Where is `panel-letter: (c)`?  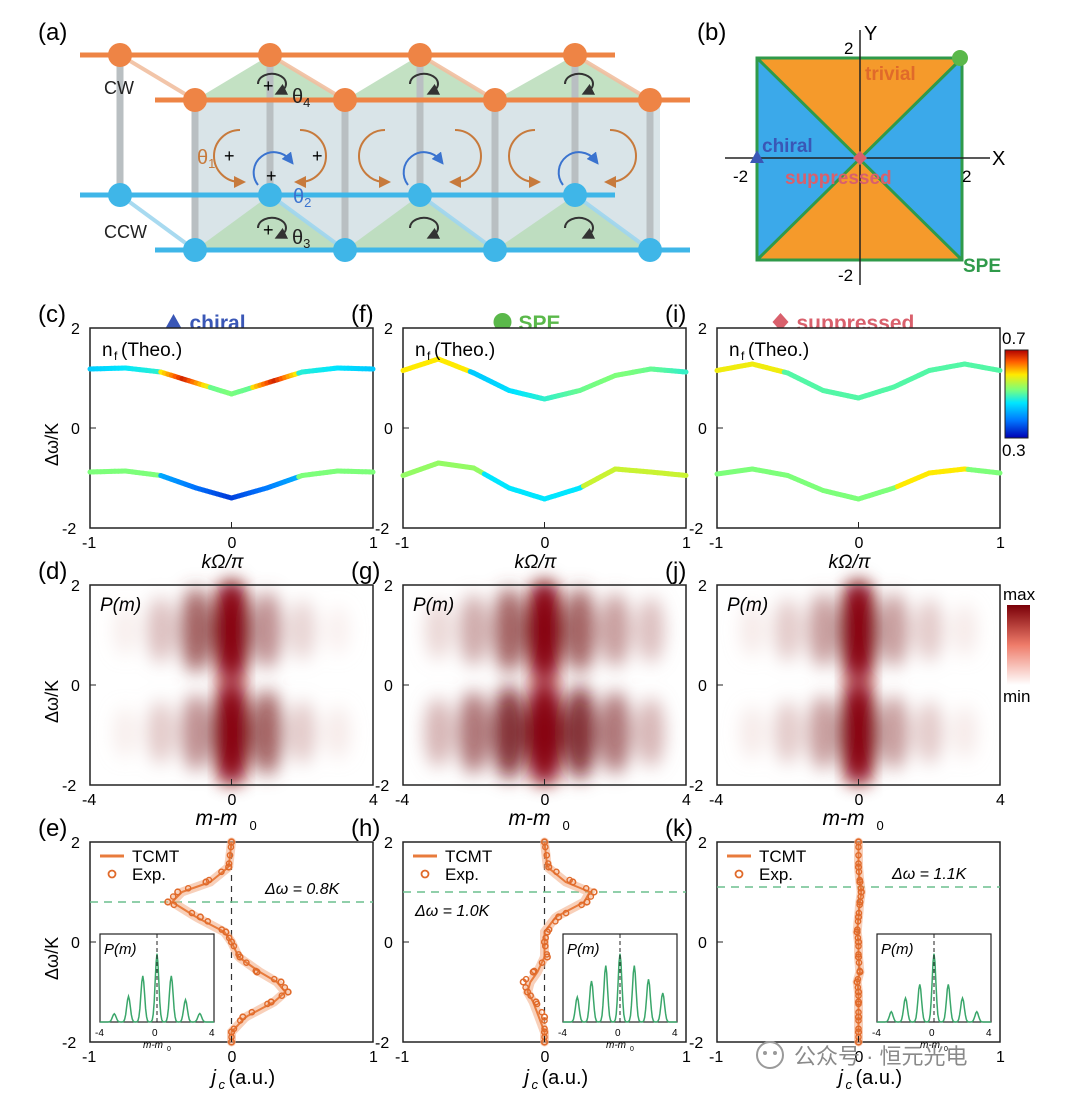
panel-letter: (c) is located at coordinates (52, 314).